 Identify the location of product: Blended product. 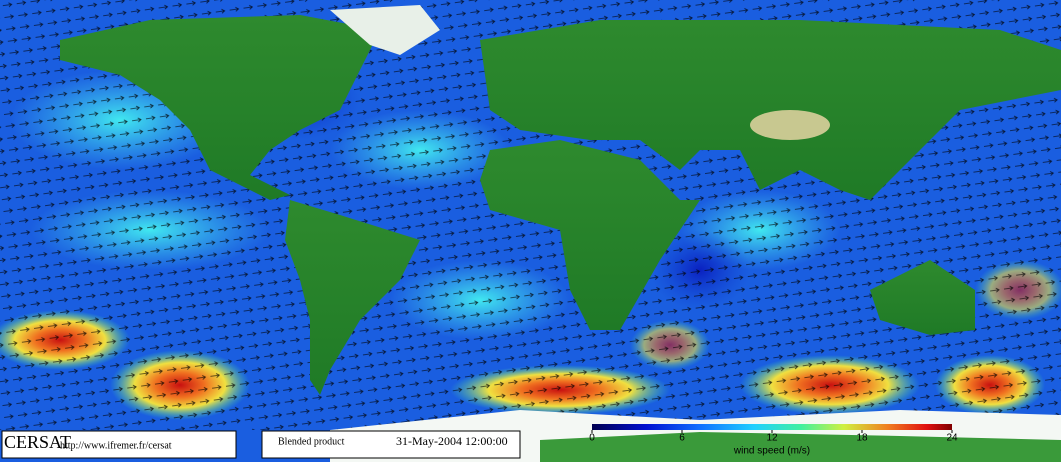
(311, 441).